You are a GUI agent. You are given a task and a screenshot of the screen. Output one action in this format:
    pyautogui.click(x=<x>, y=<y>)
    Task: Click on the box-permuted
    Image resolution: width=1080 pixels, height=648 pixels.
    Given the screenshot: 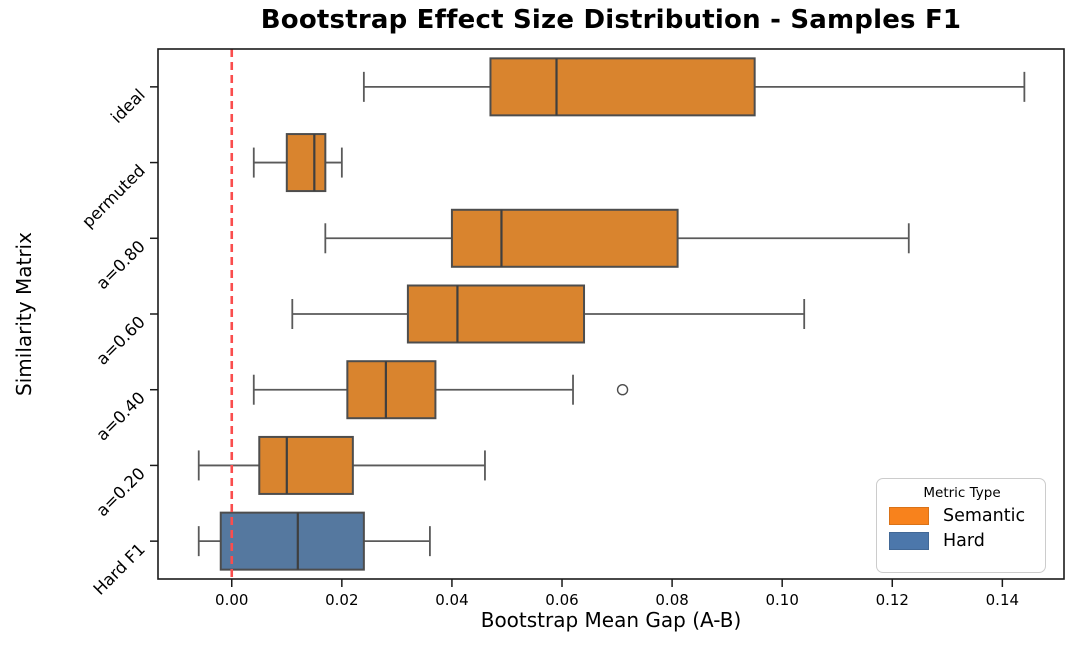 What is the action you would take?
    pyautogui.click(x=297, y=163)
    